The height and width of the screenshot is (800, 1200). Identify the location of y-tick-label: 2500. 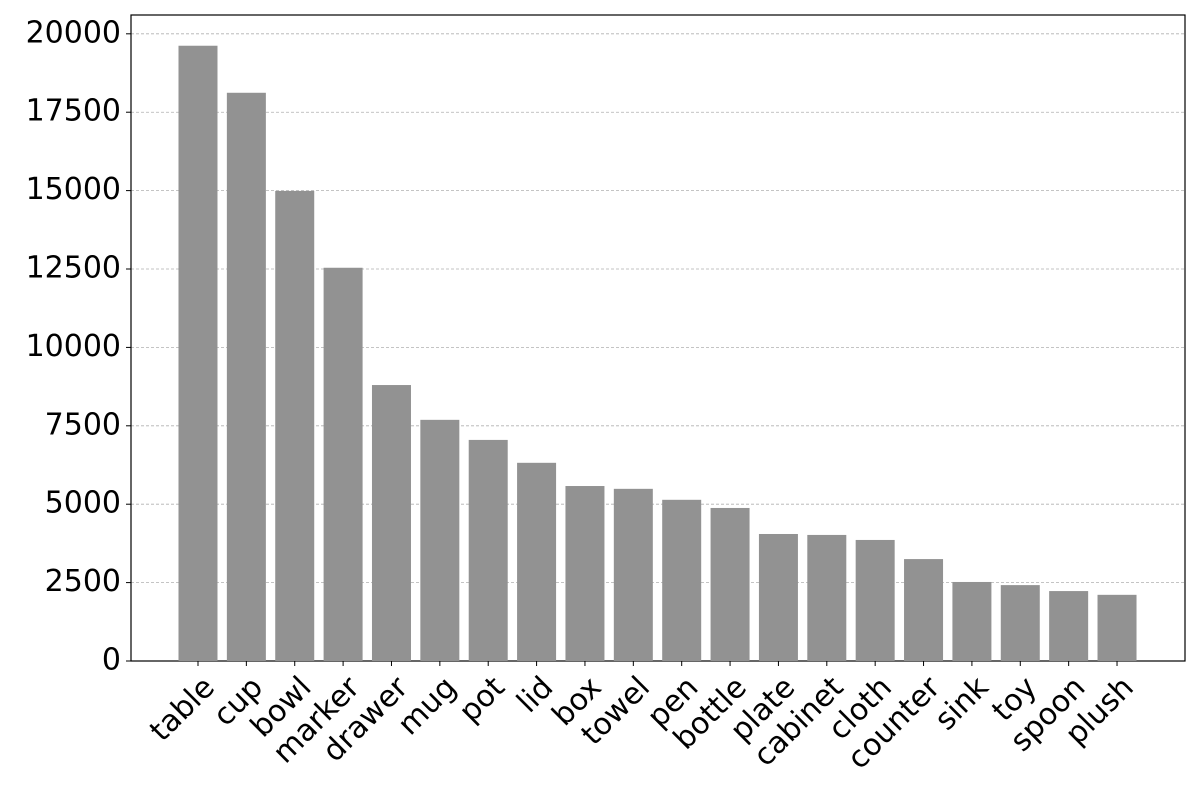
(83, 581).